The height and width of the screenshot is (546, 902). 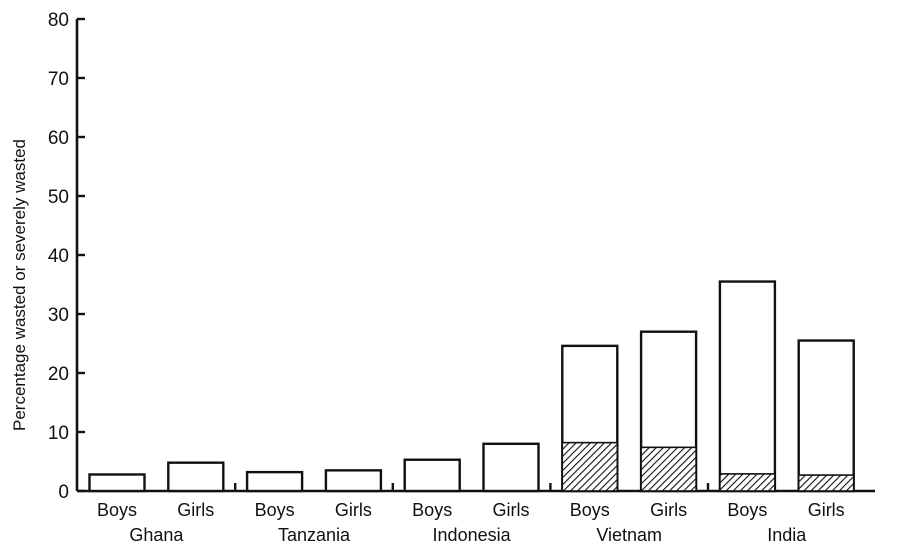 What do you see at coordinates (58, 374) in the screenshot?
I see `y-tick-label: 20` at bounding box center [58, 374].